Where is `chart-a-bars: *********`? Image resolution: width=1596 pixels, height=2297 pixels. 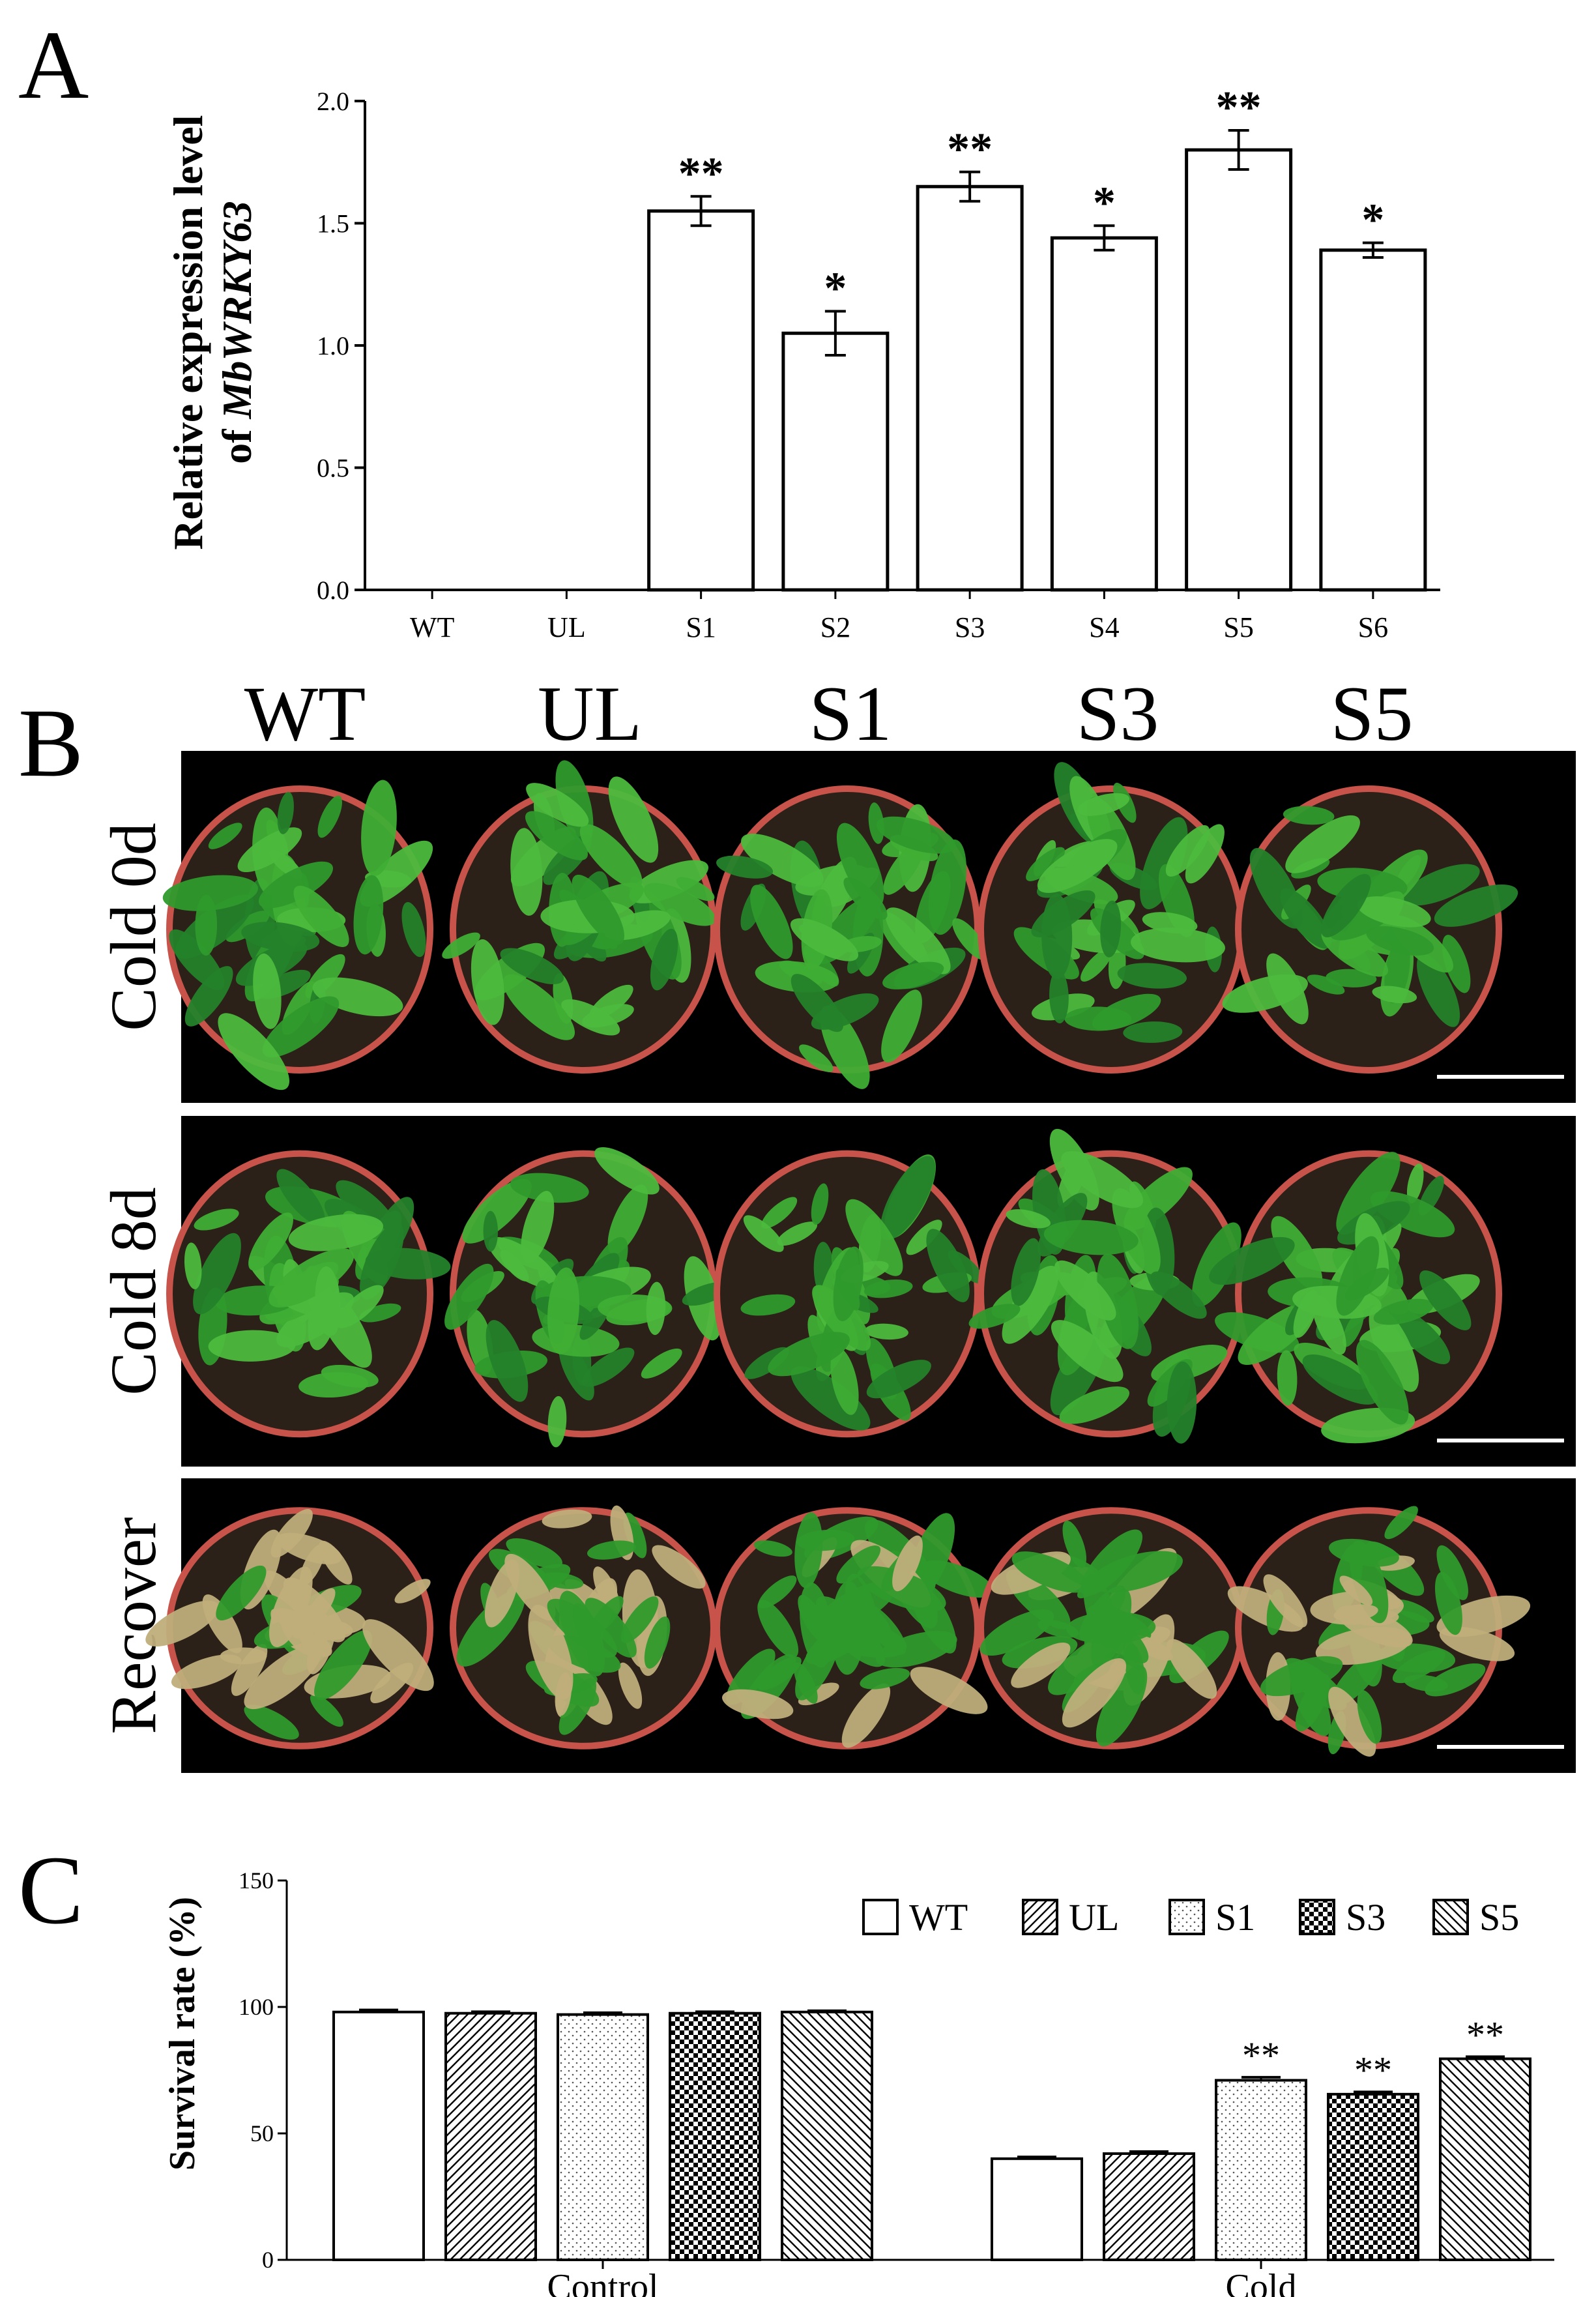
chart-a-bars: ********* is located at coordinates (1037, 337).